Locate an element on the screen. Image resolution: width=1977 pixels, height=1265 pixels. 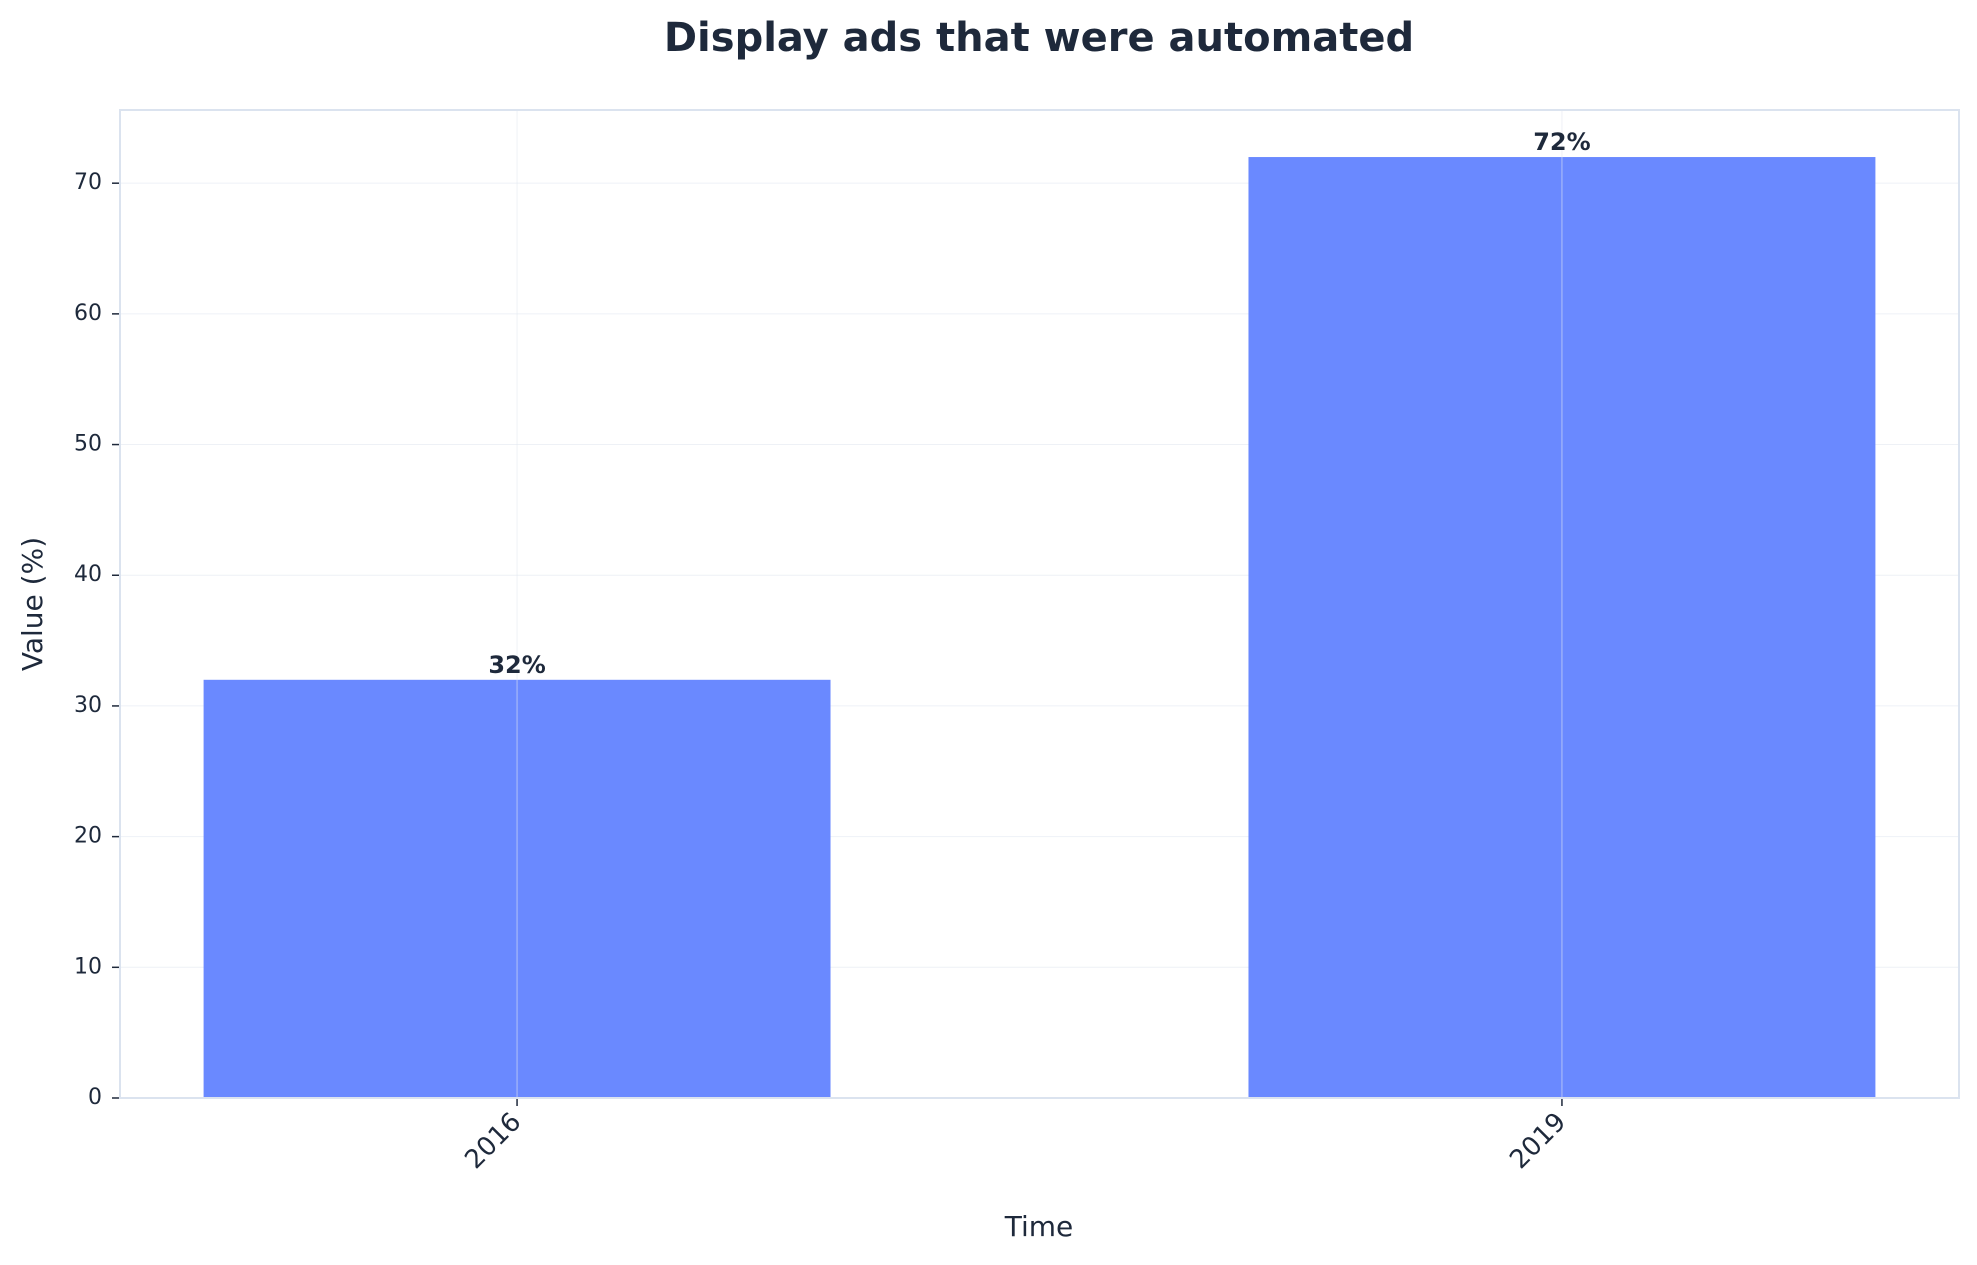
y-tick-label: 10 is located at coordinates (88, 966).